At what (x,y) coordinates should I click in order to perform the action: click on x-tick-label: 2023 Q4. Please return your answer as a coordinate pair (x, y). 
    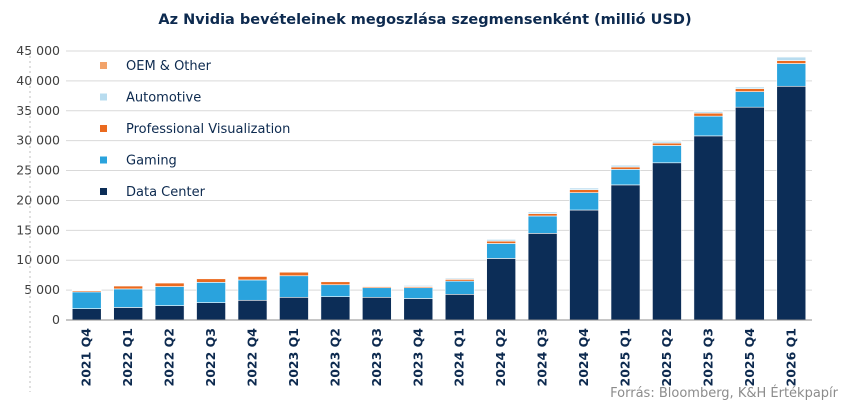
    Looking at the image, I should click on (417, 357).